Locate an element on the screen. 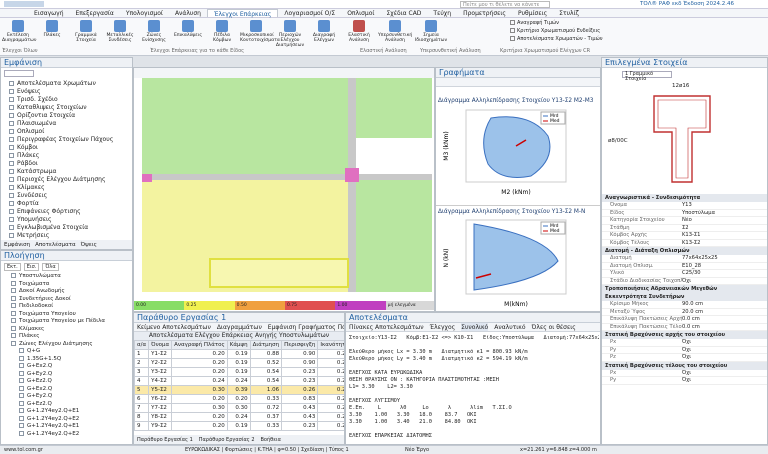  table-row: 5Y5-Σ20.300.391.060.260.24 is located at coordinates (239, 390).